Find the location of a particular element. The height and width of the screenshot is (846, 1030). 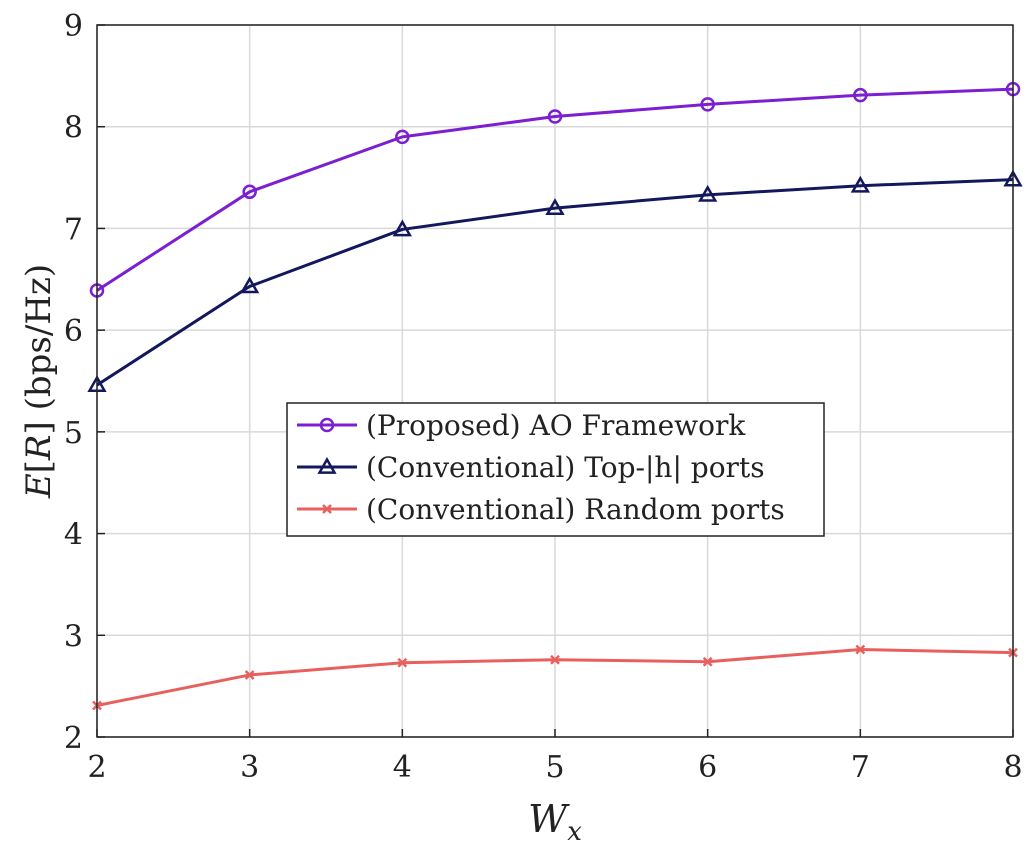

x-tick-label: 6 is located at coordinates (707, 767).